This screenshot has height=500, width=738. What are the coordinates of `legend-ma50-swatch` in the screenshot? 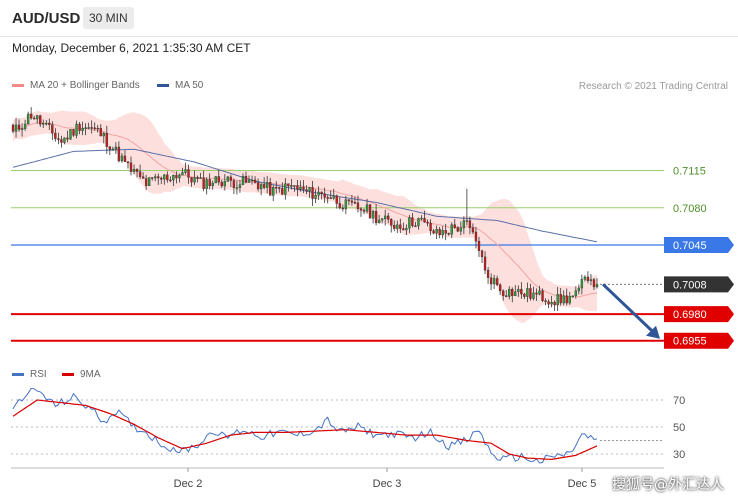 It's located at (163, 85).